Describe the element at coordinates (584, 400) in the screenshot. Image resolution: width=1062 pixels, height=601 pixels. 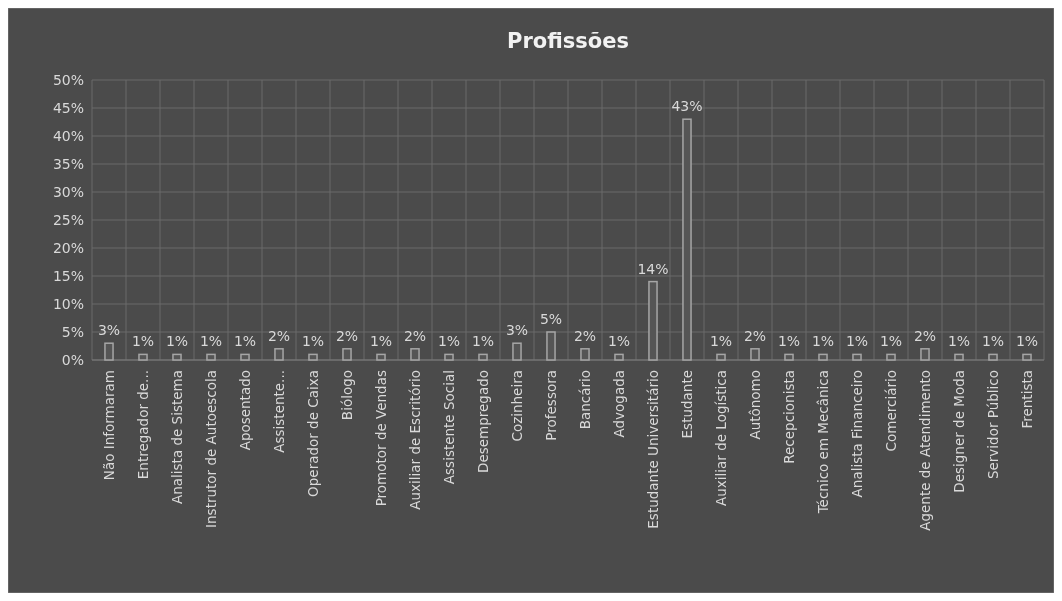
I see `x-tick-label: Bancário` at that location.